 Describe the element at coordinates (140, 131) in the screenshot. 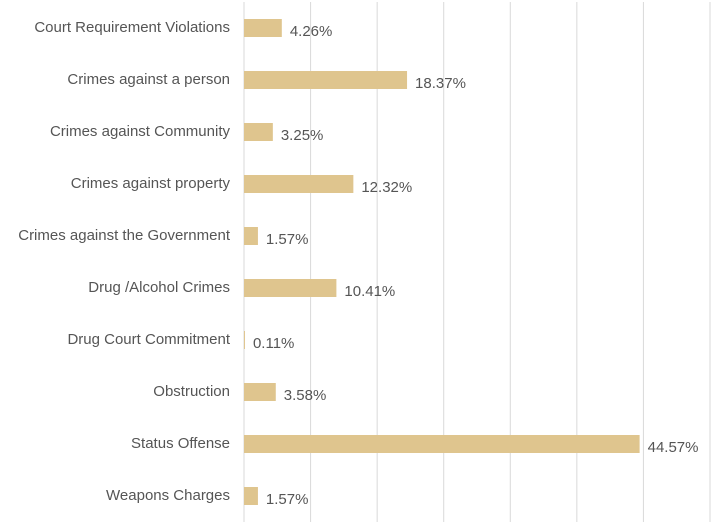

I see `y-tick-label: Crimes against Community` at that location.